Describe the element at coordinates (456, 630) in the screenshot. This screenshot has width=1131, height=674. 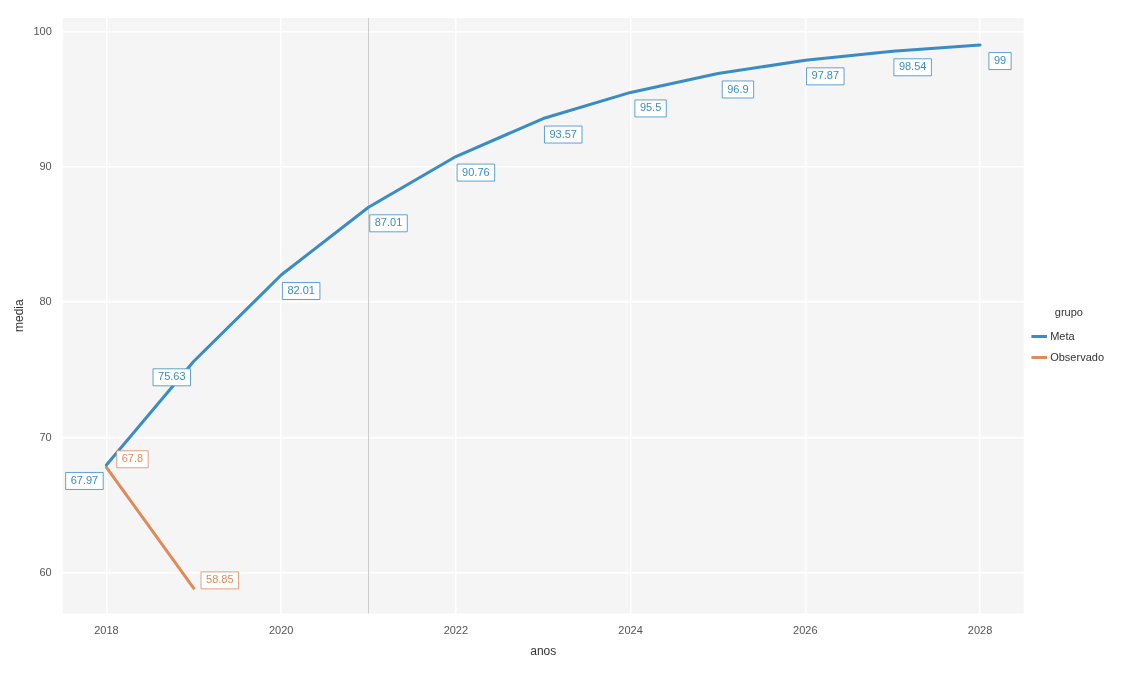
I see `x-tick-label: 2022` at that location.